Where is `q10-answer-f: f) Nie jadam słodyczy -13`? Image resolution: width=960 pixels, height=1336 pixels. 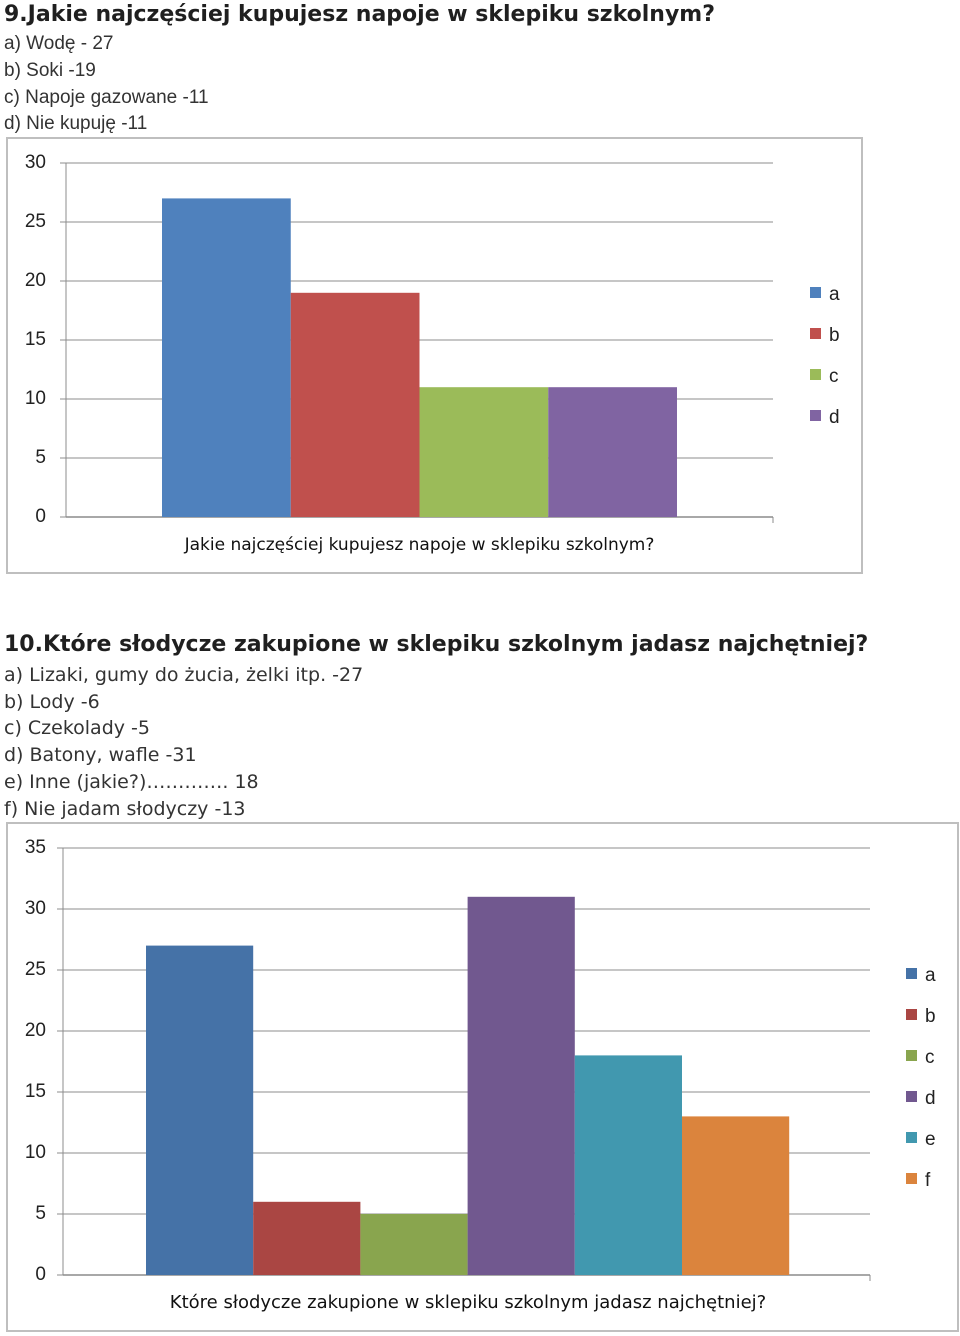
q10-answer-f: f) Nie jadam słodyczy -13 is located at coordinates (125, 809).